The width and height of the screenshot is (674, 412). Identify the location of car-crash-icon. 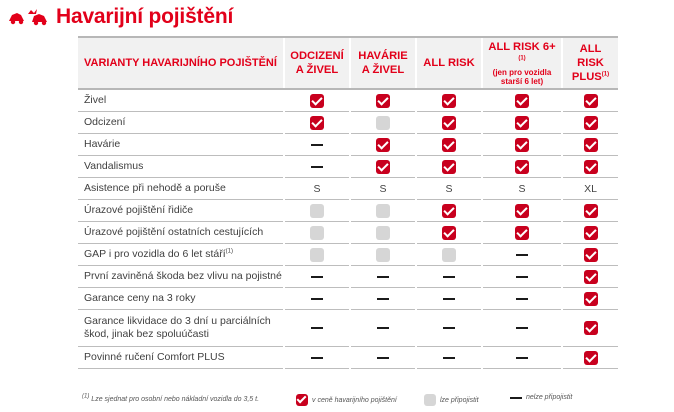
(28, 17).